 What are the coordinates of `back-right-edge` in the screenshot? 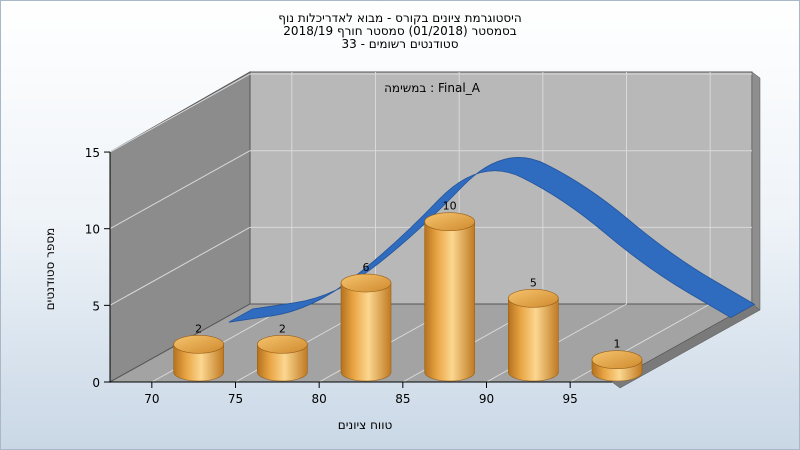 It's located at (756, 191).